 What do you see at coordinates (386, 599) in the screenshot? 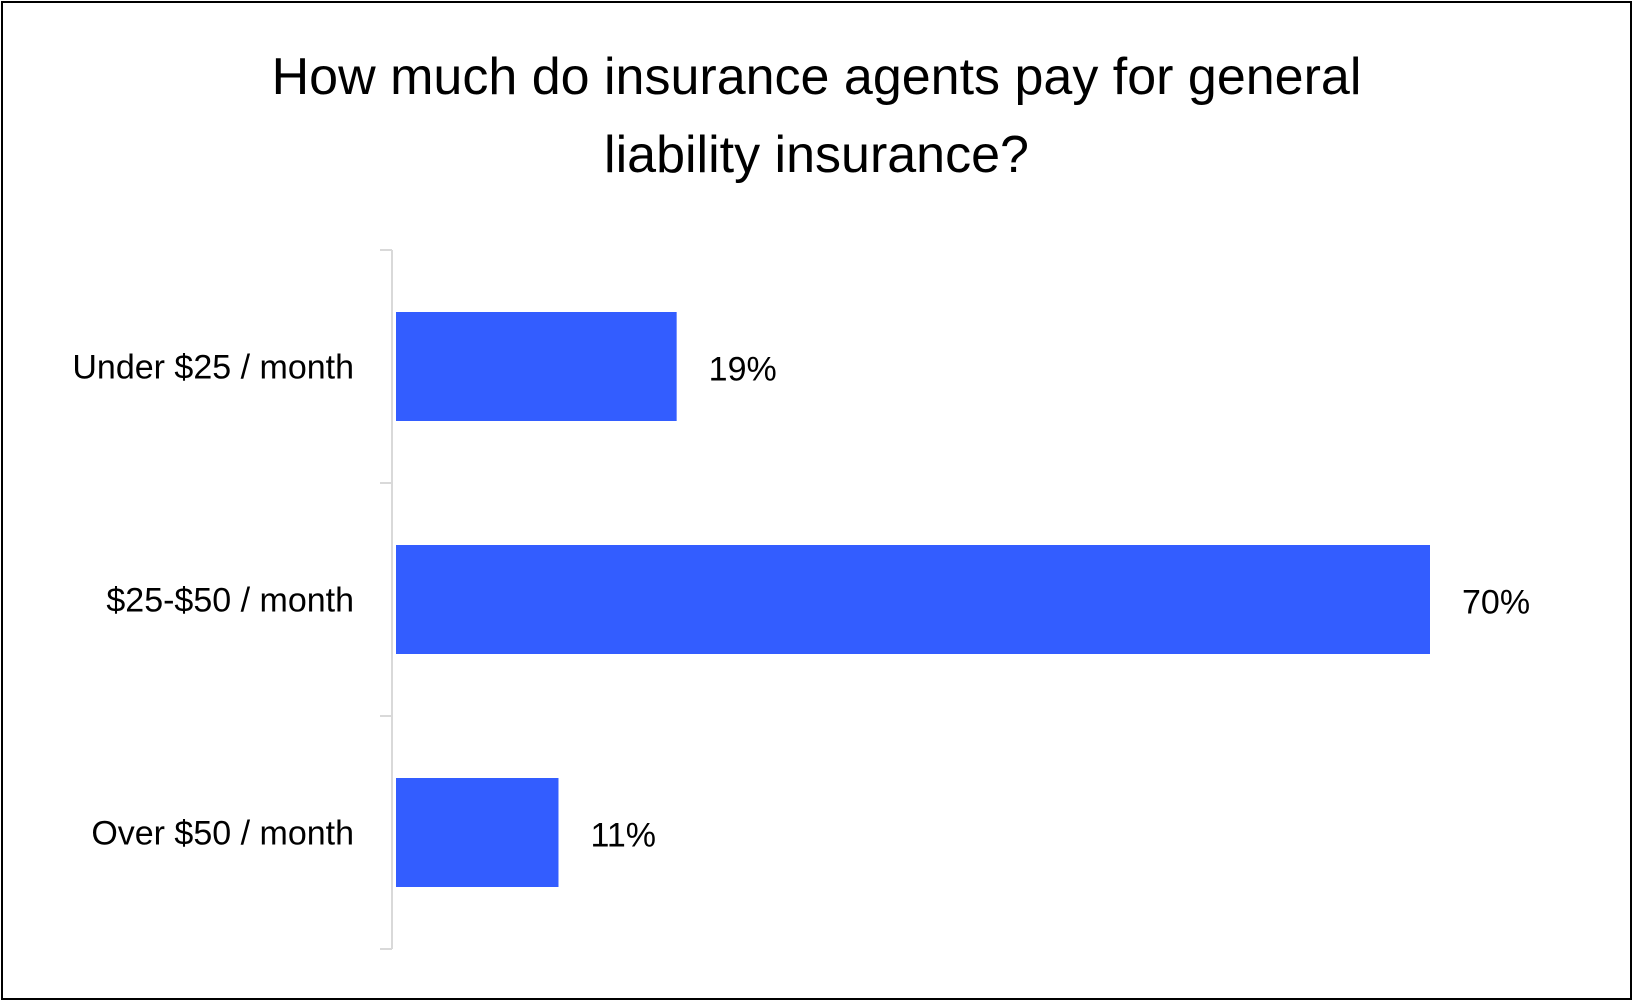
I see `category-axis` at bounding box center [386, 599].